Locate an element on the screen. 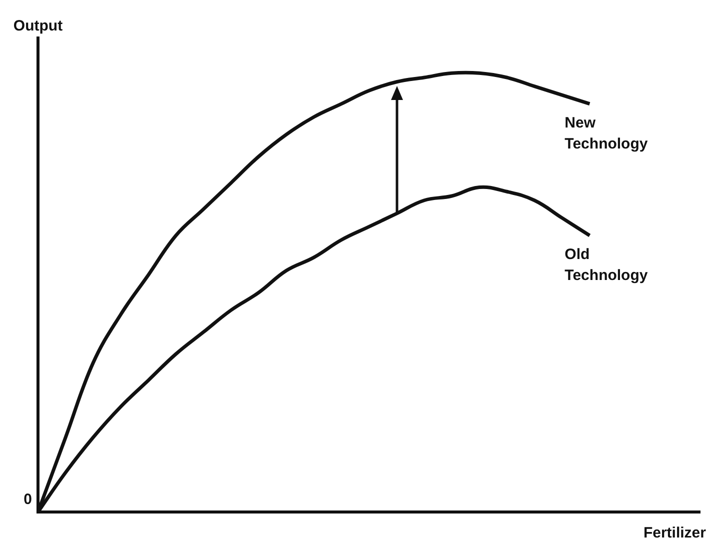  y-axis-title: Output is located at coordinates (38, 26).